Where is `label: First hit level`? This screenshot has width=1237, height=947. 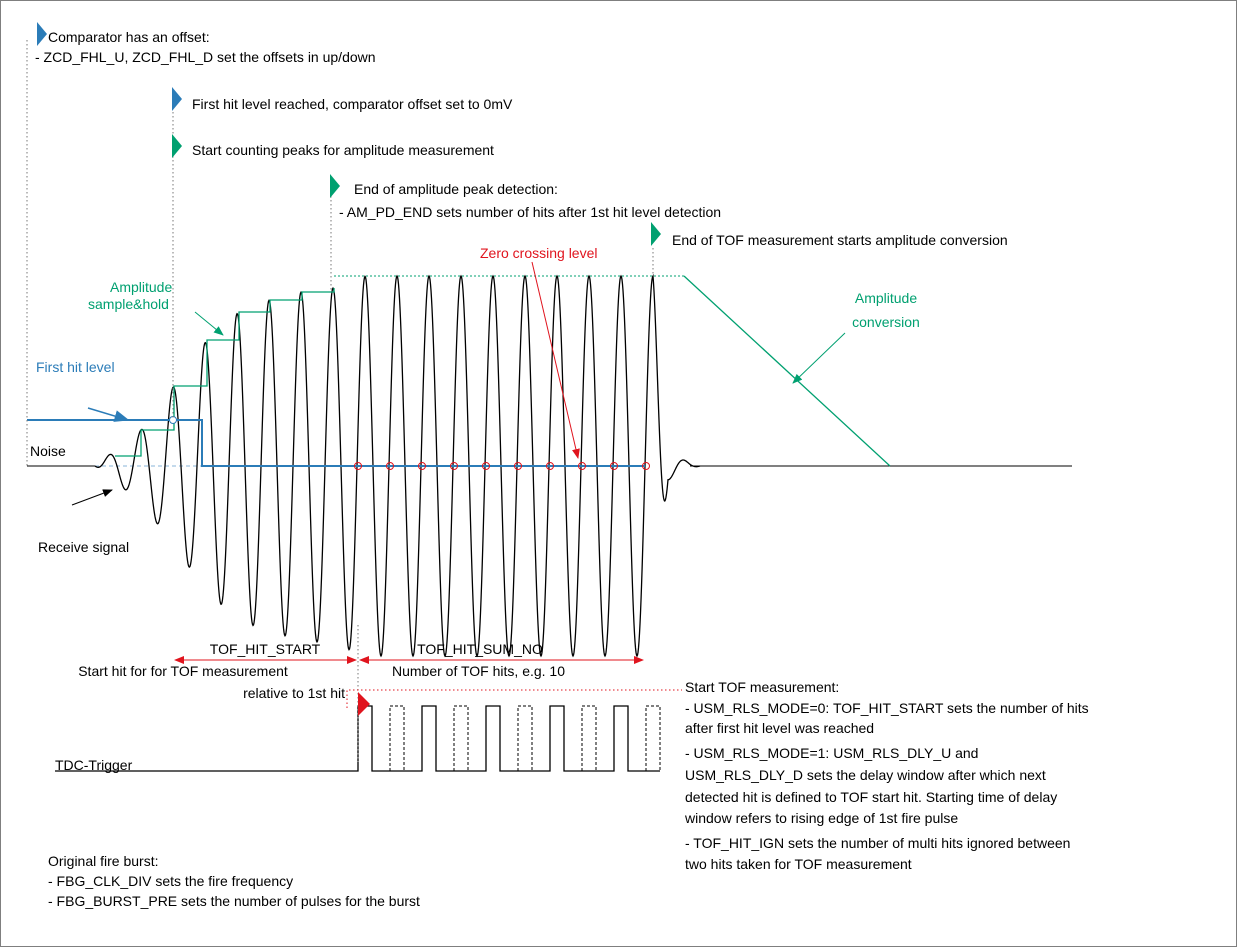 label: First hit level is located at coordinates (75, 367).